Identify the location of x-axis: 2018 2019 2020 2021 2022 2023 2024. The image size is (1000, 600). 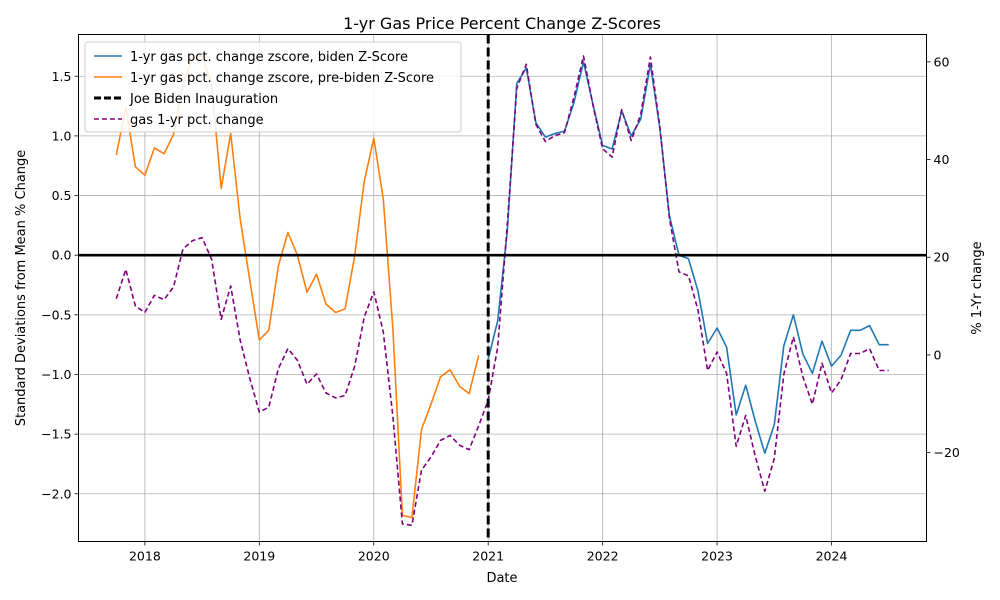
(488, 552).